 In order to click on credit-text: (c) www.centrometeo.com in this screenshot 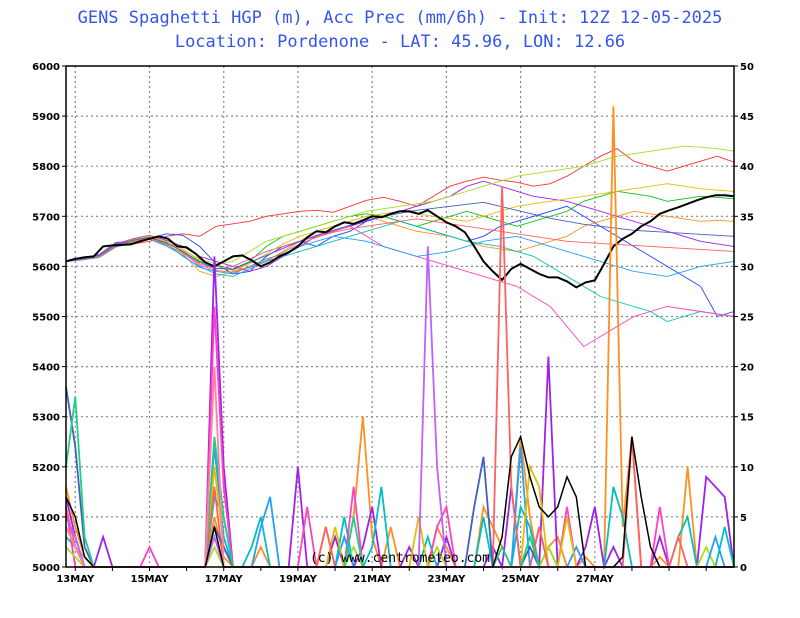, I will do `click(400, 558)`.